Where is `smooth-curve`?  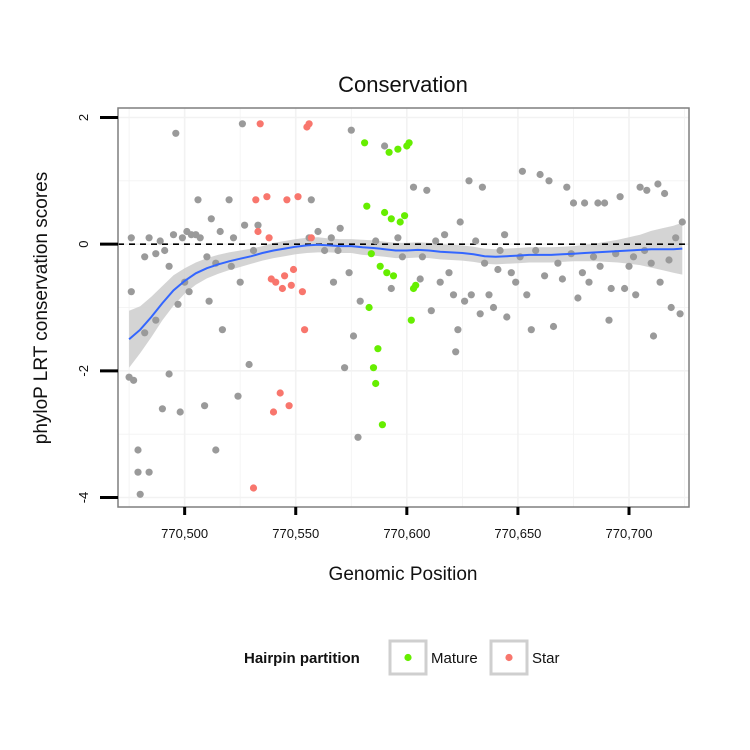
smooth-curve is located at coordinates (405, 291).